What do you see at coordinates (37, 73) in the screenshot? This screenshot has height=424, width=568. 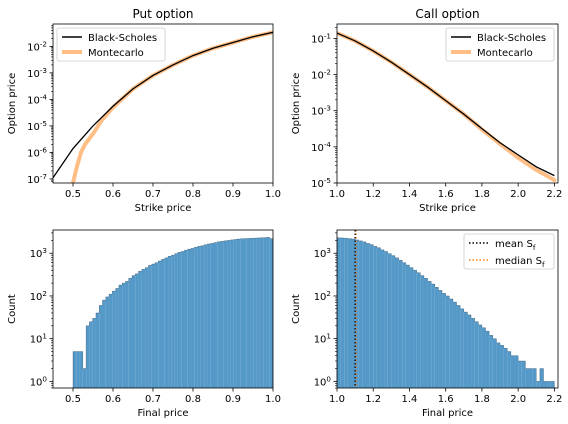 I see `y-tick-label: 10⁻³` at bounding box center [37, 73].